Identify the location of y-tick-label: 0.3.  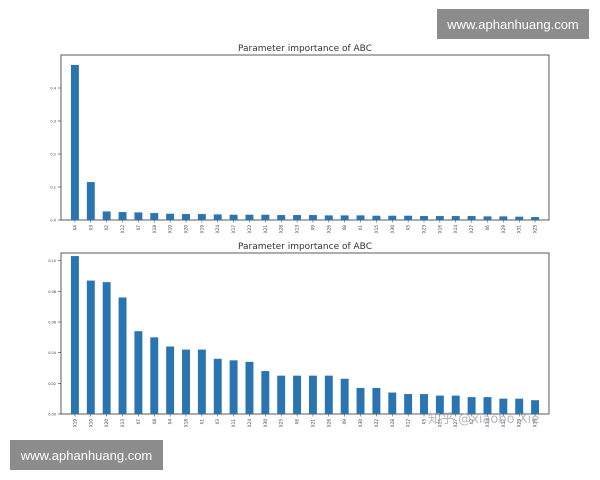
(53, 122).